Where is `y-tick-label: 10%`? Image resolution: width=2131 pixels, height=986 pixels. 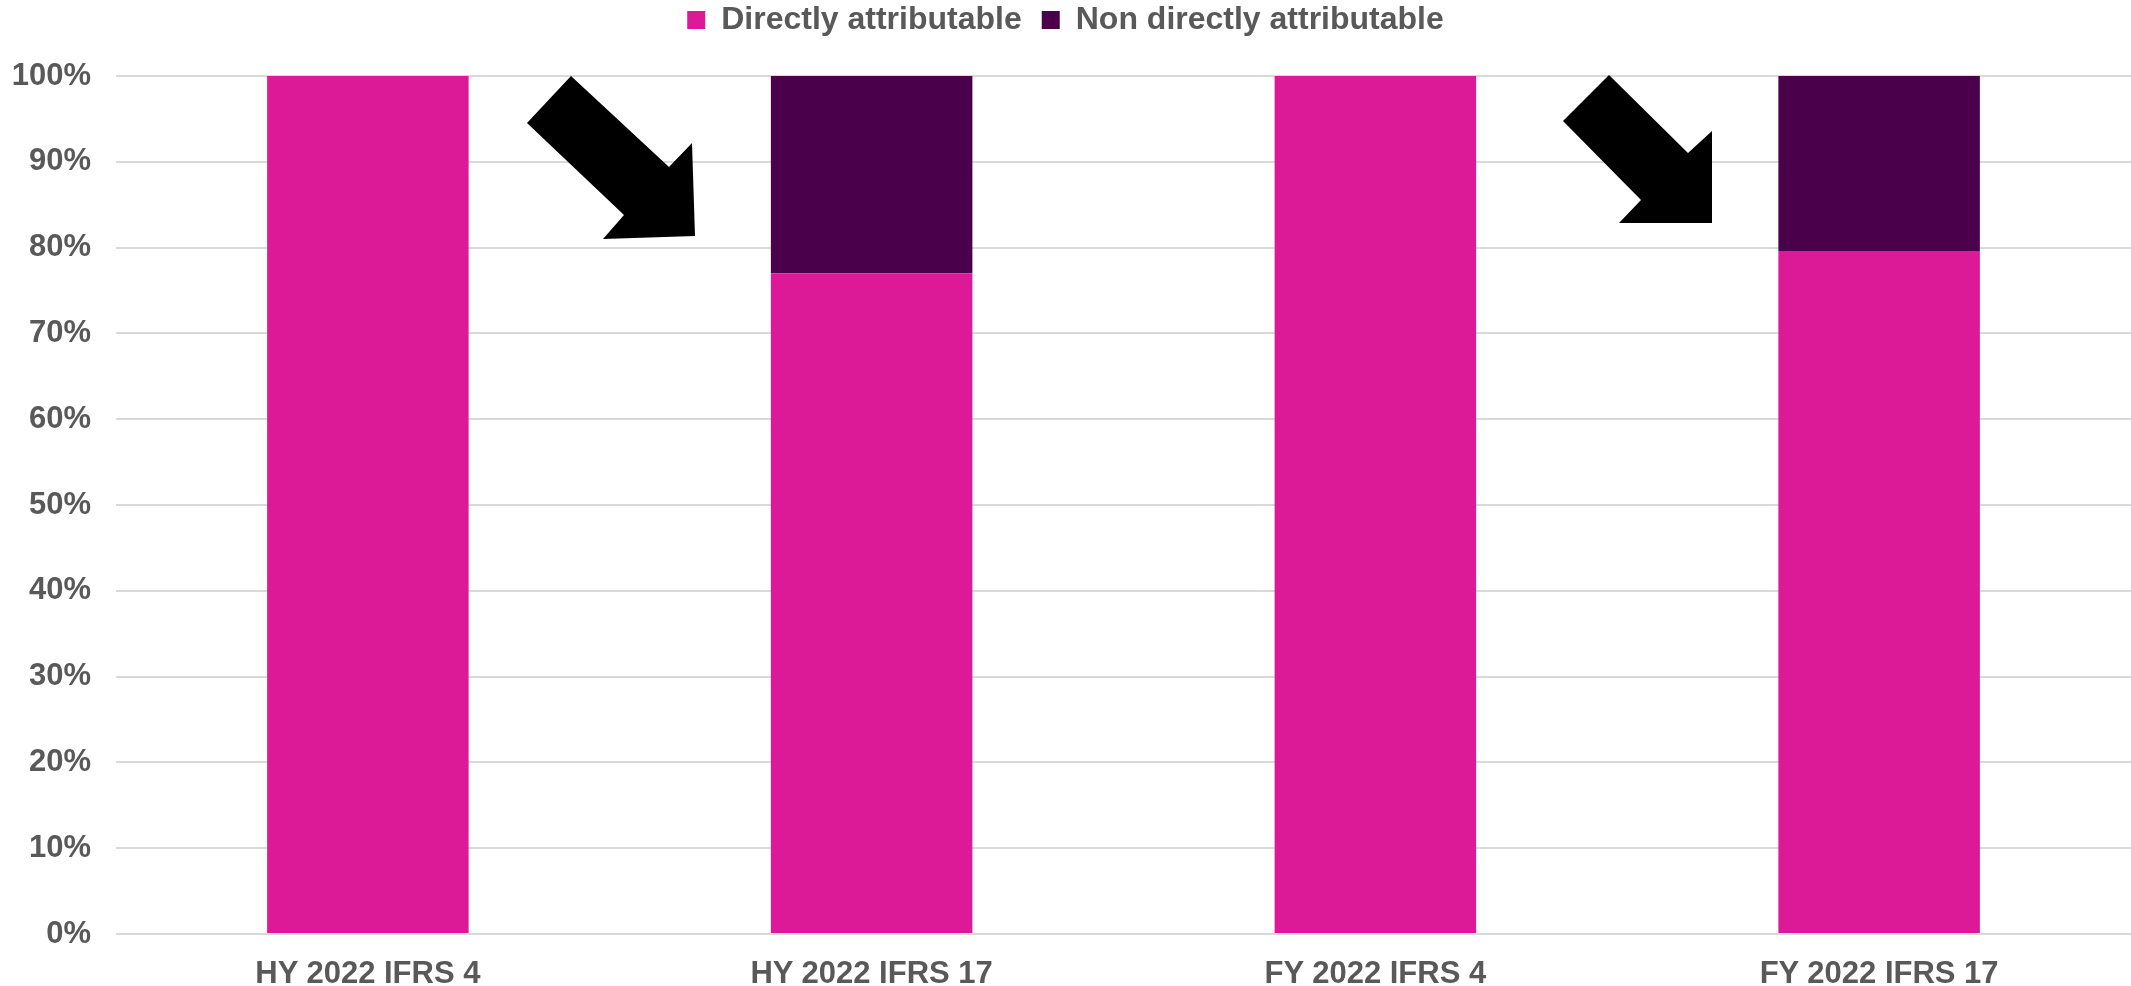
y-tick-label: 10% is located at coordinates (59, 846).